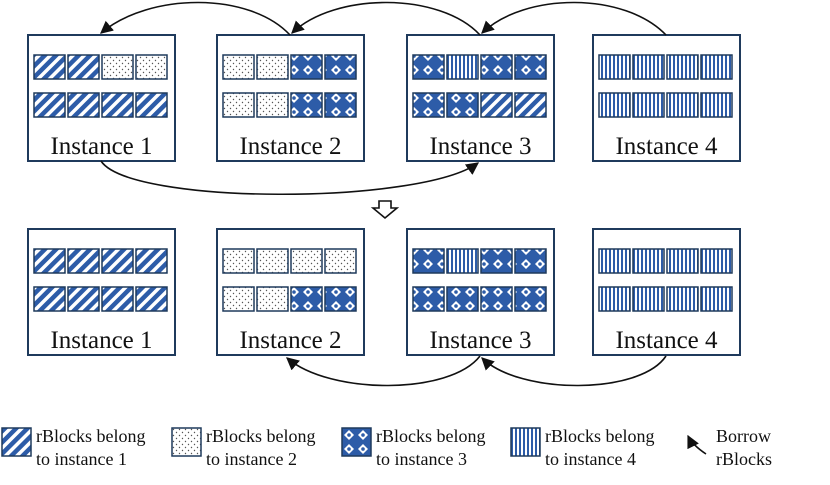 The image size is (830, 485). Describe the element at coordinates (290, 292) in the screenshot. I see `instance-box: Instance 2` at that location.